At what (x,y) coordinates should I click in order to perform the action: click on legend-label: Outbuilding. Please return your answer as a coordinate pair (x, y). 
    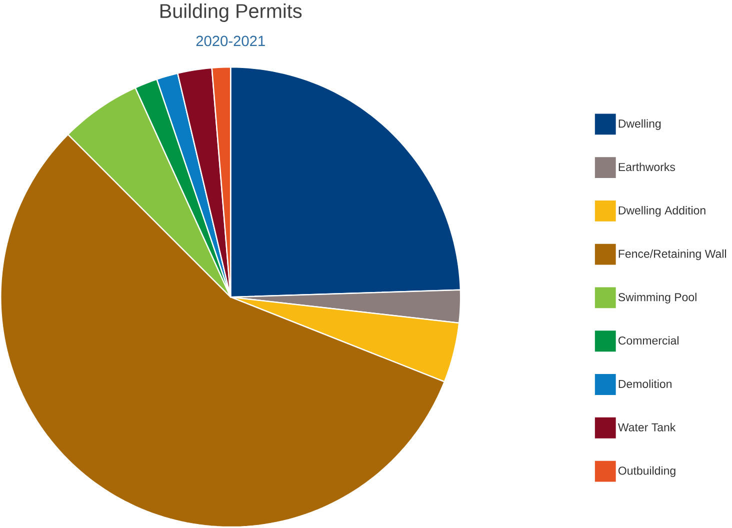
    Looking at the image, I should click on (647, 472).